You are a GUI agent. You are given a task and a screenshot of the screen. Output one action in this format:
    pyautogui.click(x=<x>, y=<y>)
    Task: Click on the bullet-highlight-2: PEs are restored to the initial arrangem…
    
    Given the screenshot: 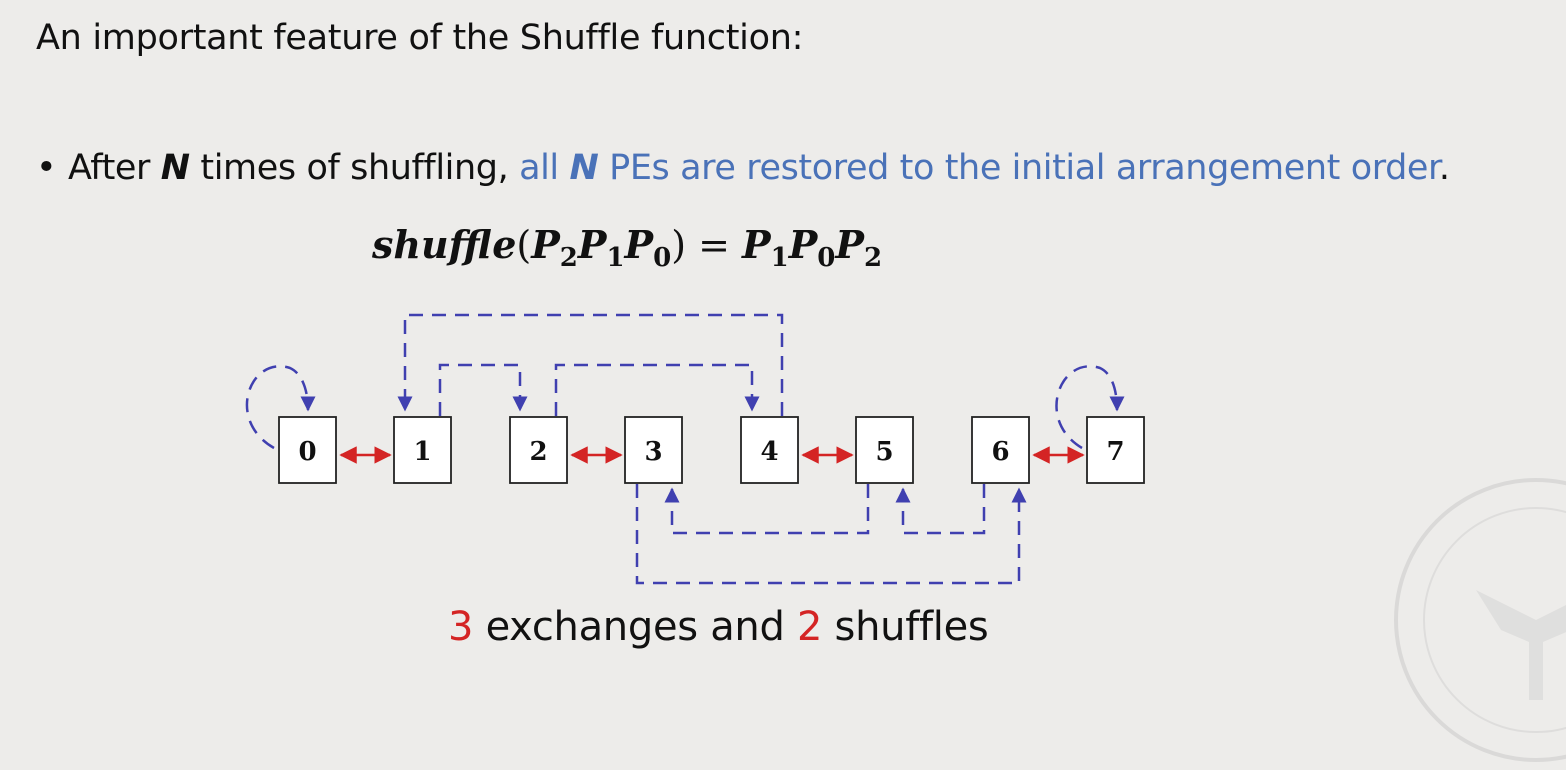 What is the action you would take?
    pyautogui.click(x=1018, y=168)
    